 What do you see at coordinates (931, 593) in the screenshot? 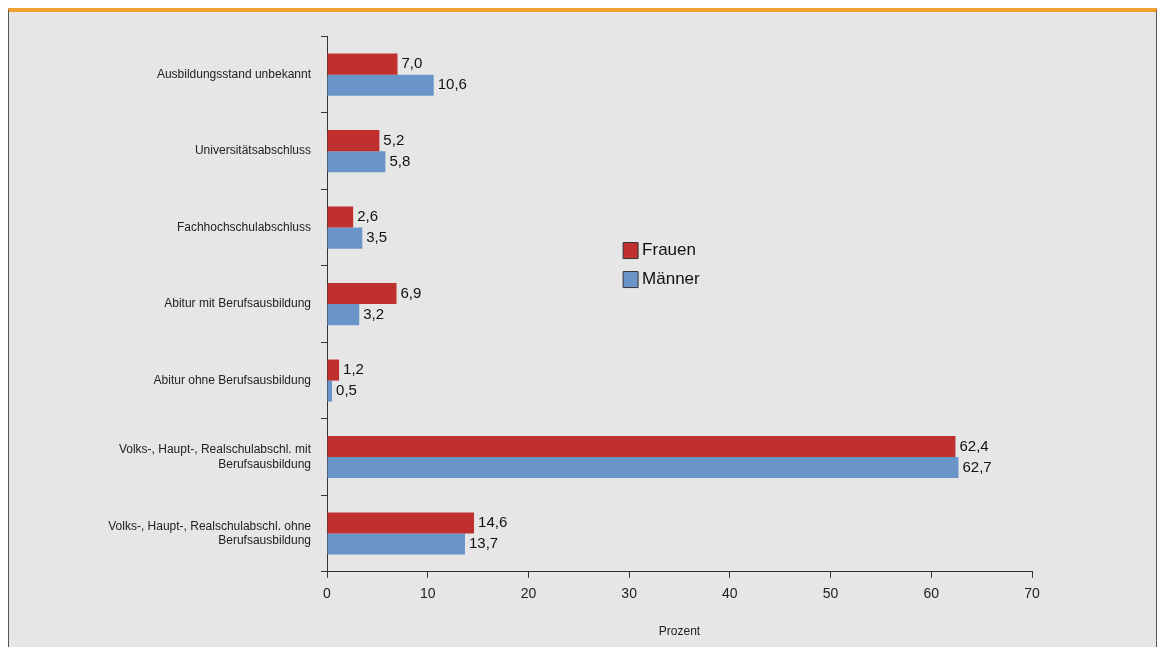
I see `x-tick-label: 60` at bounding box center [931, 593].